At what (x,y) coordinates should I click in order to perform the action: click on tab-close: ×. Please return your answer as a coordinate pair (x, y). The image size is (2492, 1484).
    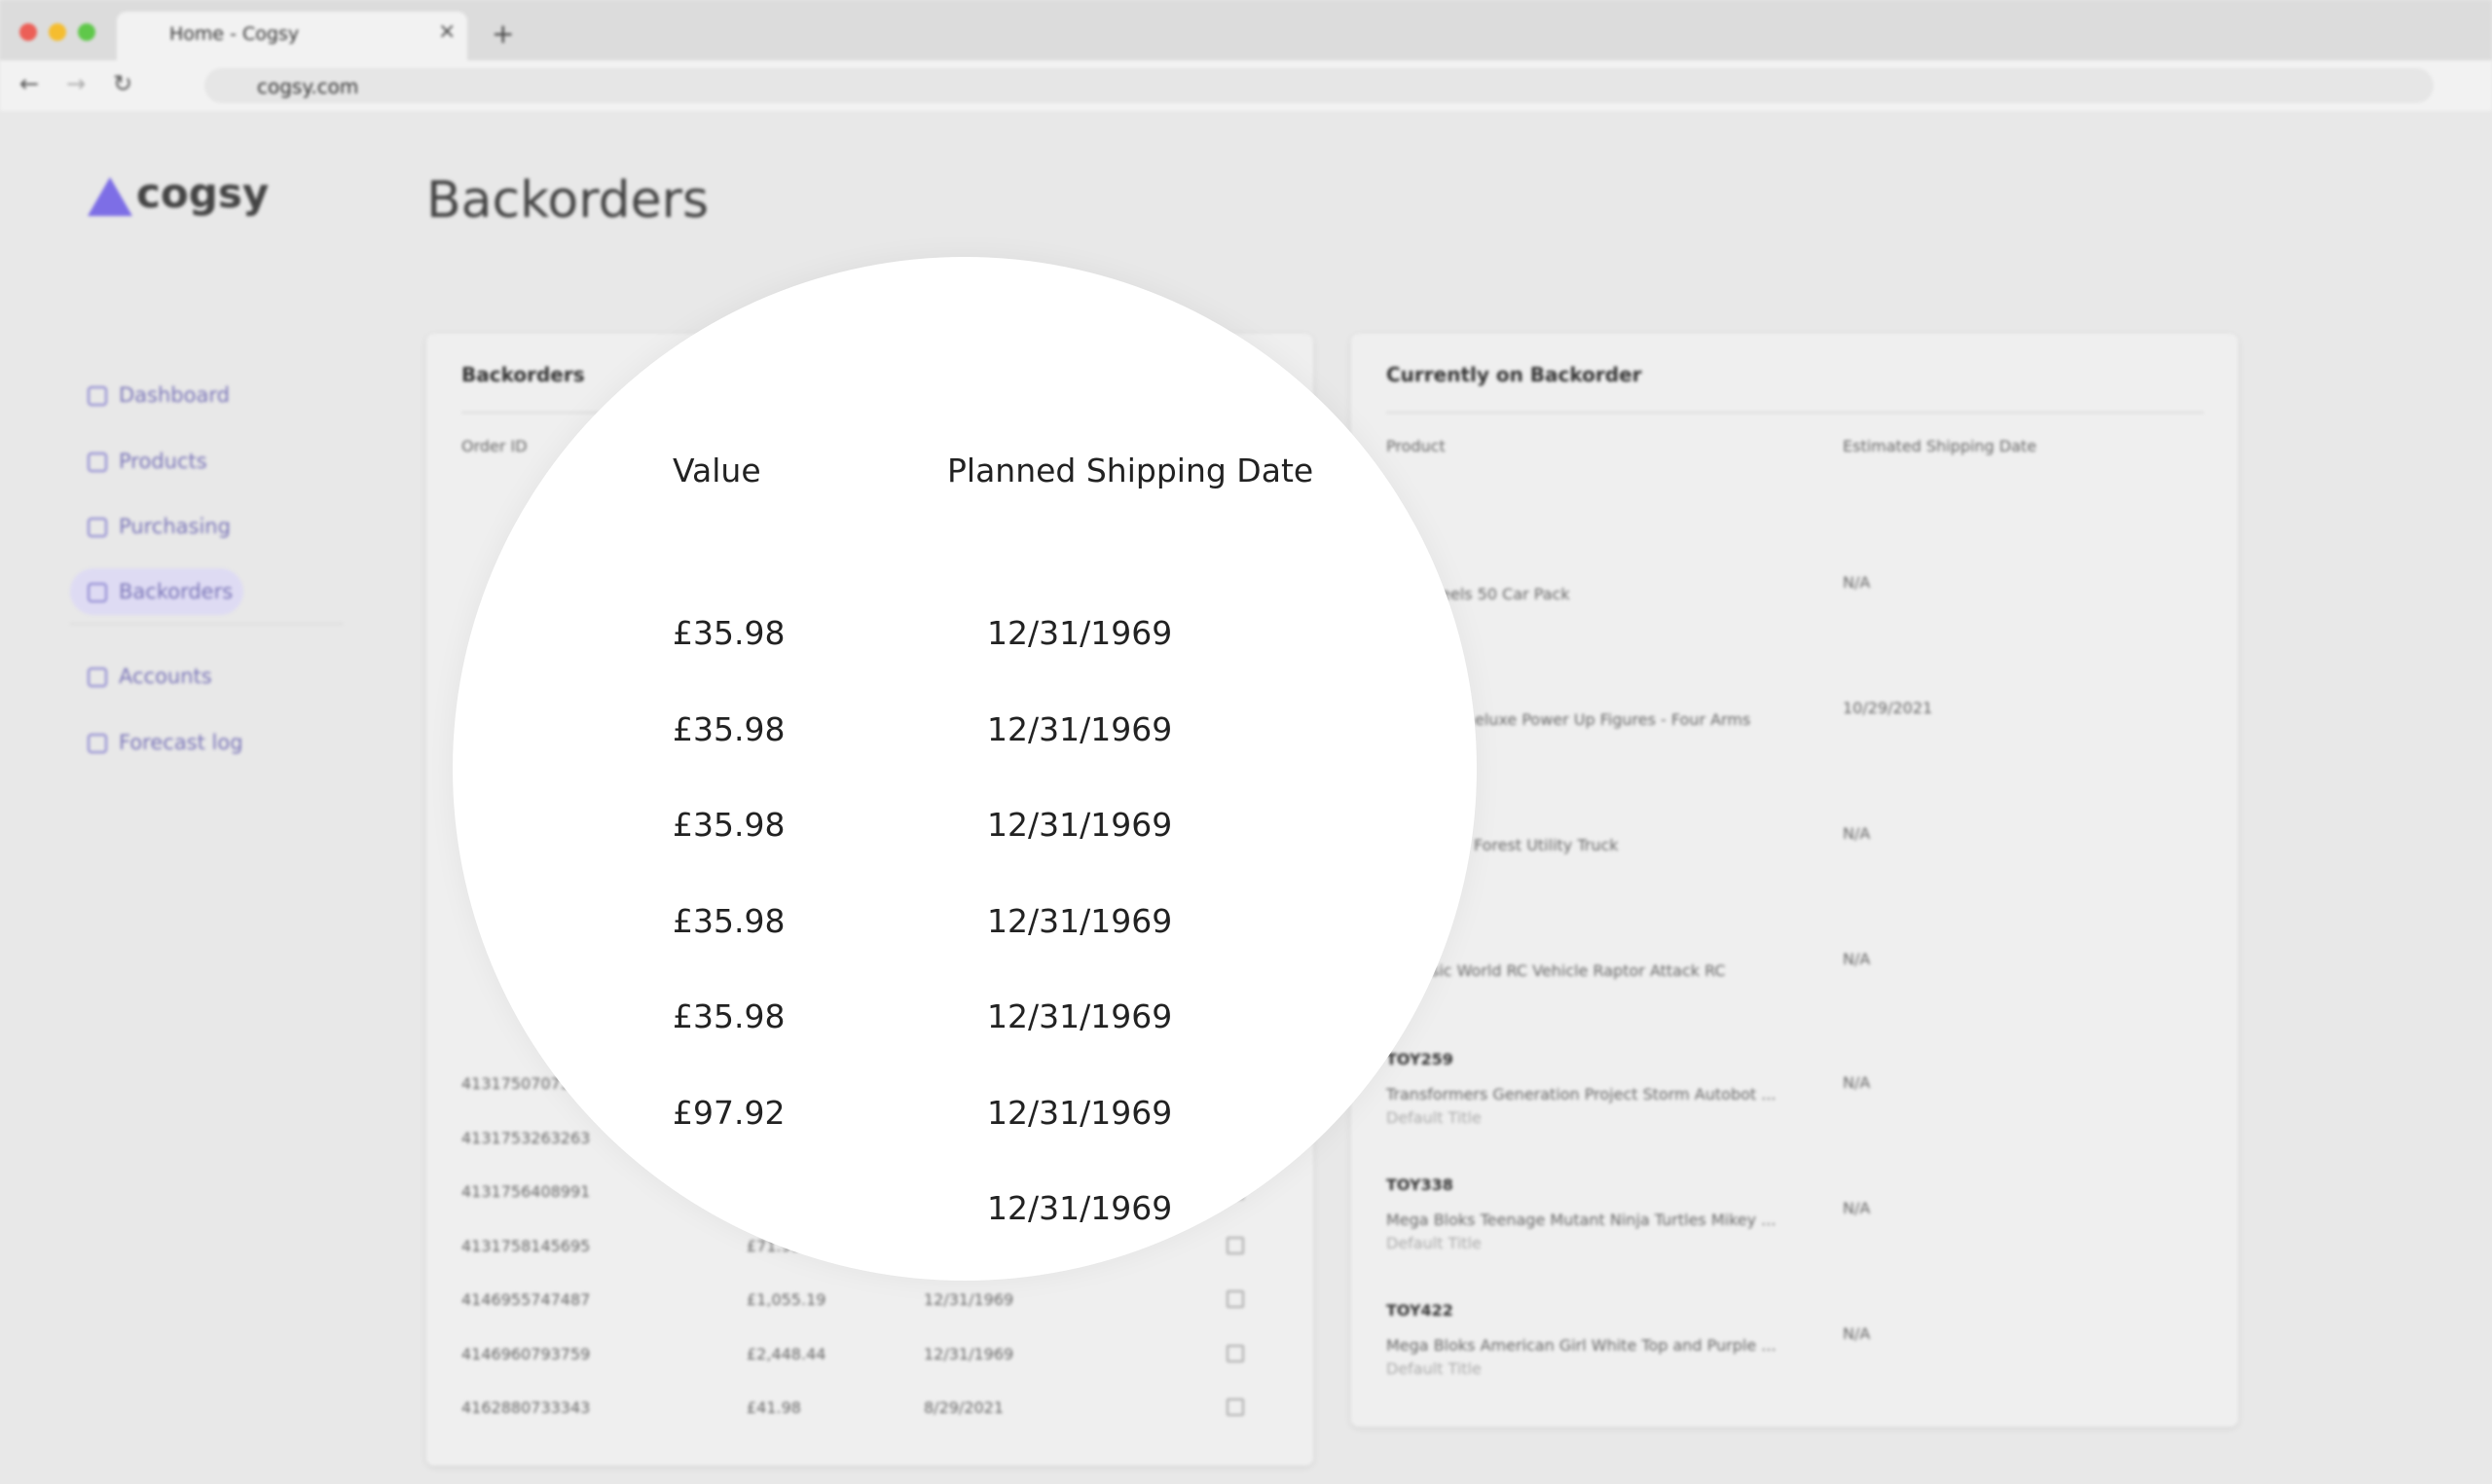
    Looking at the image, I should click on (447, 32).